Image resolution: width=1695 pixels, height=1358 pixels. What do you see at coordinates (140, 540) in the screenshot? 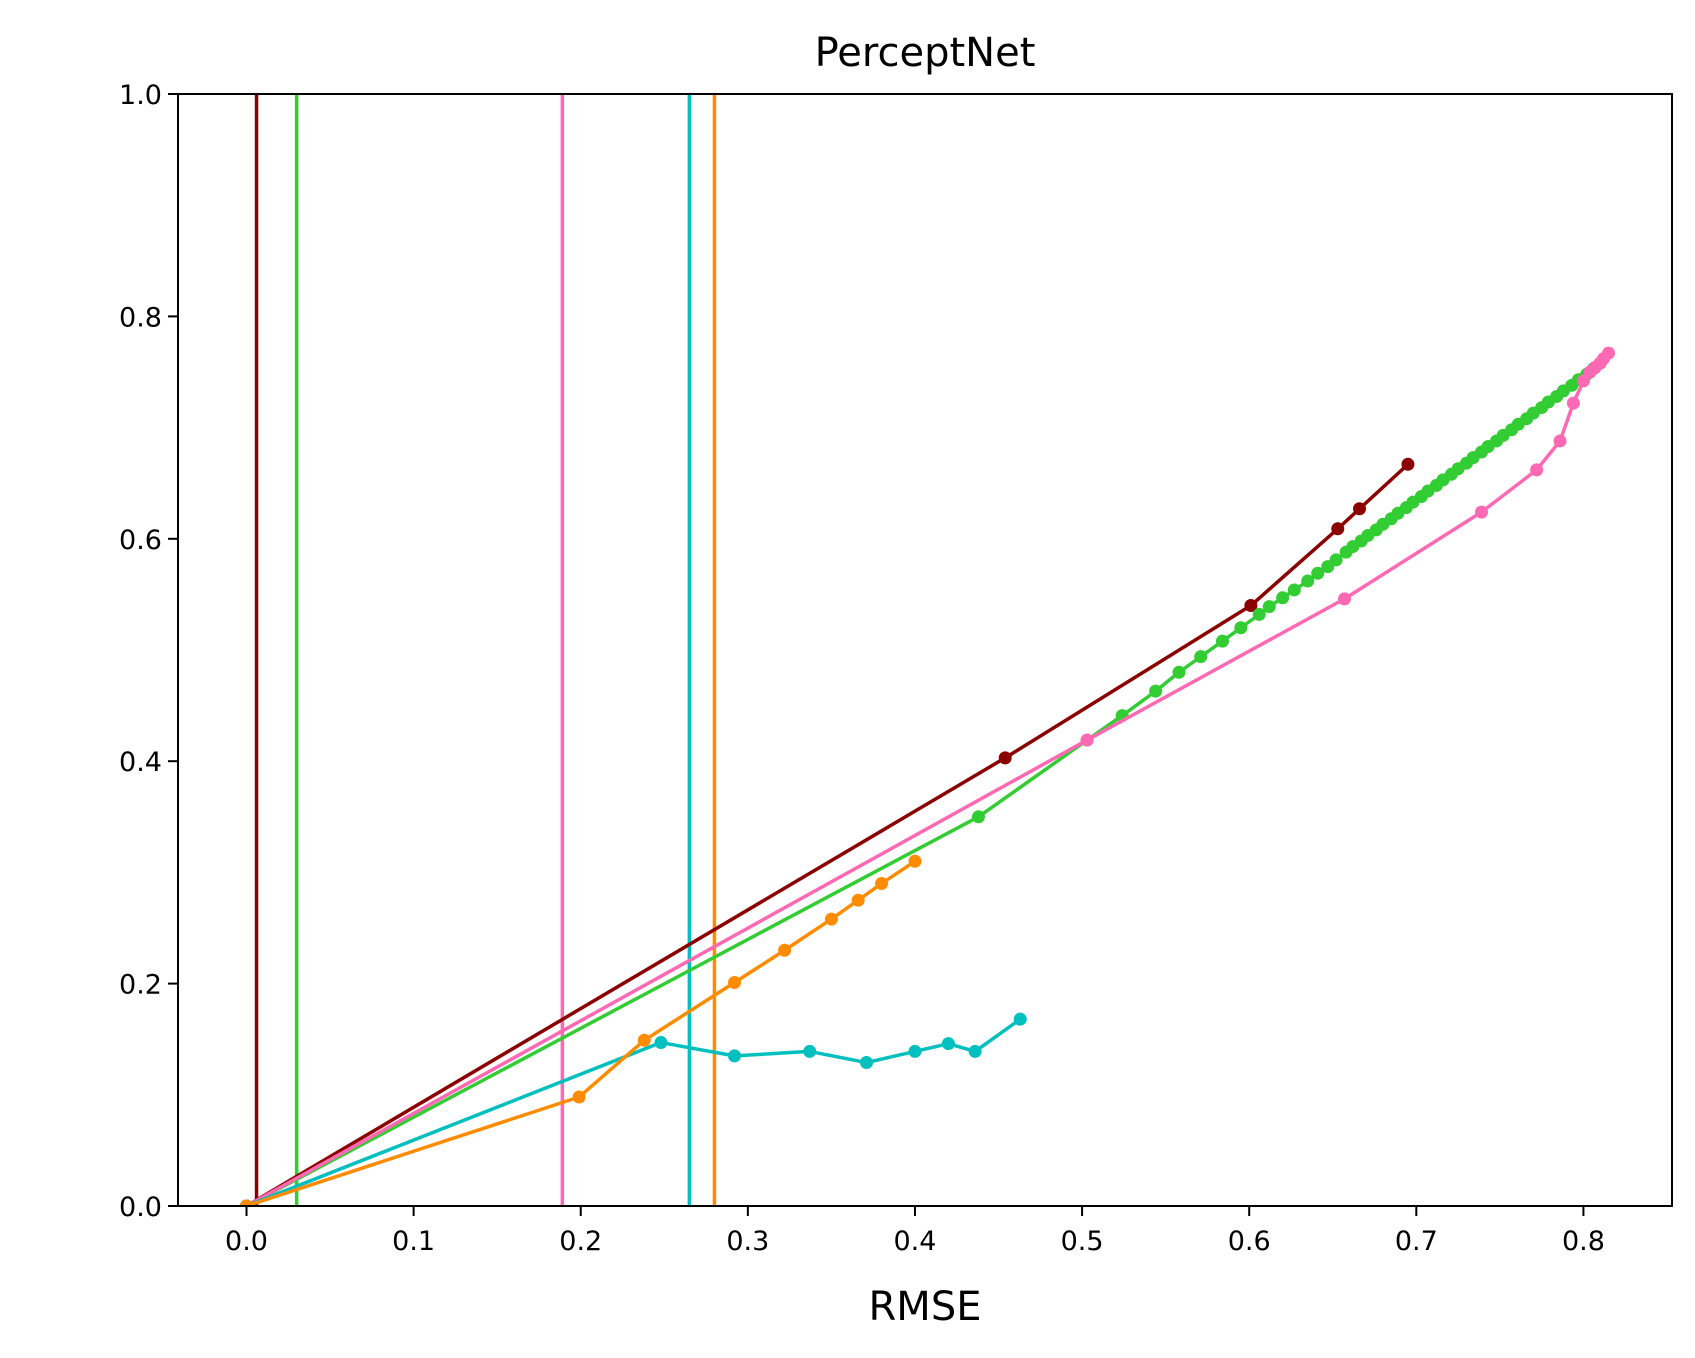
I see `y-tick-label: 0.6` at bounding box center [140, 540].